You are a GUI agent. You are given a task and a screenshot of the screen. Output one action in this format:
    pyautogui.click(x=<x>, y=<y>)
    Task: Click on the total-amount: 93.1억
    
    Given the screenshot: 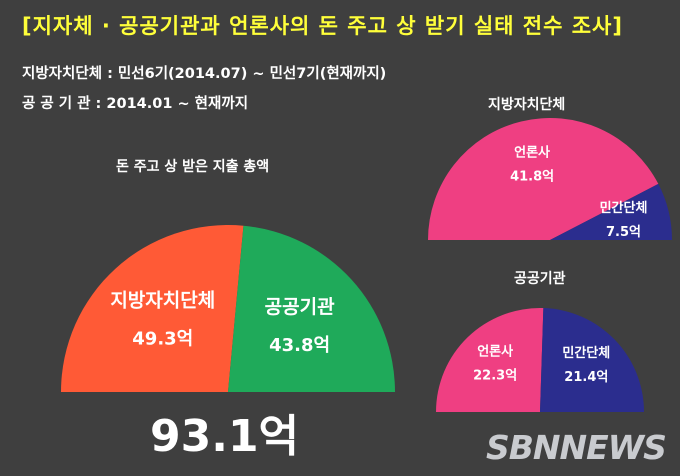 What is the action you would take?
    pyautogui.click(x=225, y=436)
    